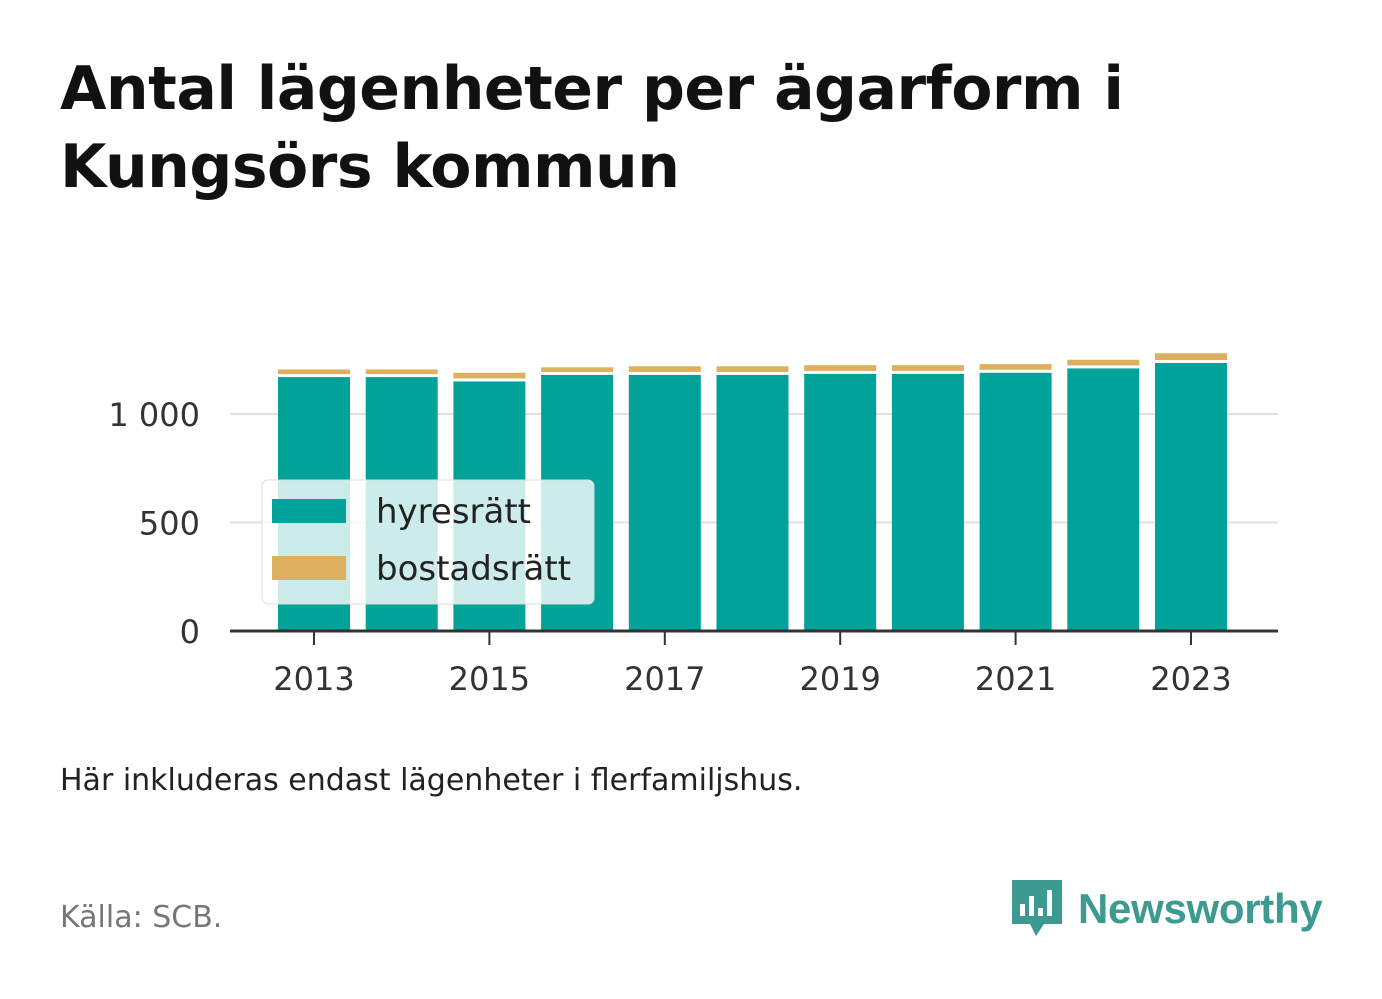  I want to click on newsworthy-logo: Newsworthy, so click(1166, 909).